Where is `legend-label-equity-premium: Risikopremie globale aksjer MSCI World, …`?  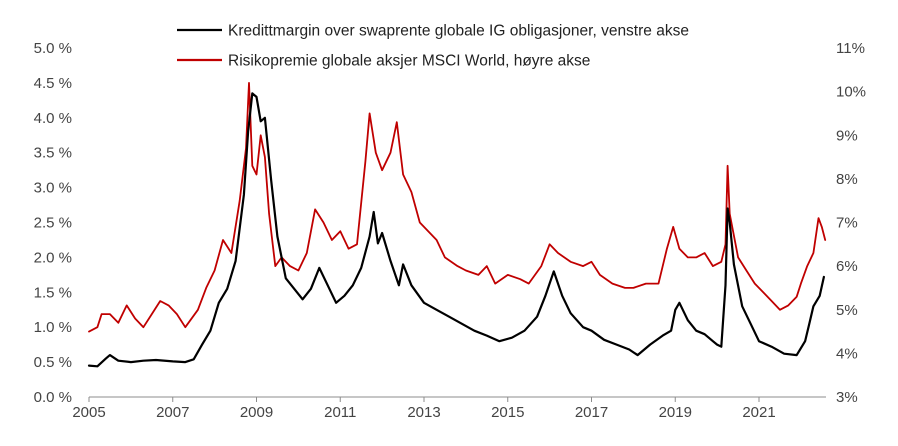
legend-label-equity-premium: Risikopremie globale aksjer MSCI World, … is located at coordinates (409, 61).